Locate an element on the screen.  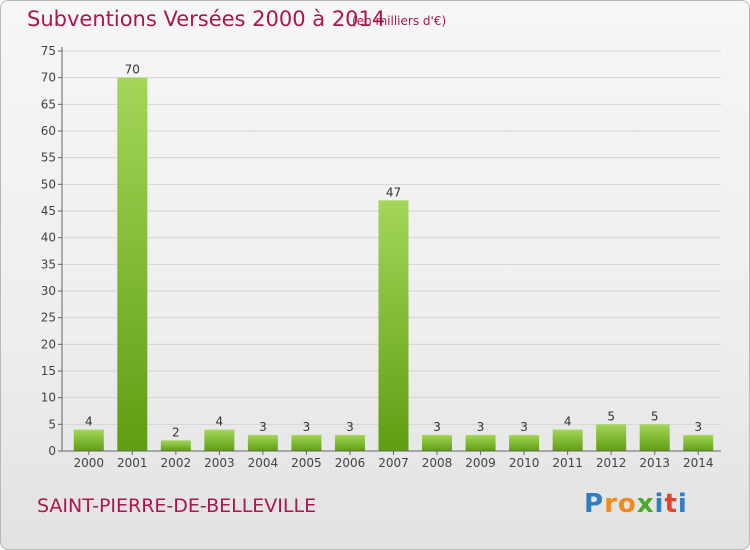
x-tick-label: 2006 is located at coordinates (350, 463).